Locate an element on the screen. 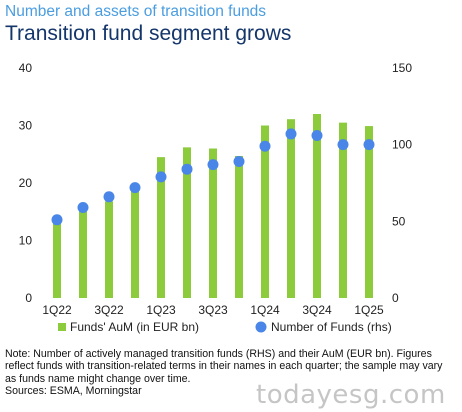  x-axis-tick-label: 1Q22 is located at coordinates (57, 310).